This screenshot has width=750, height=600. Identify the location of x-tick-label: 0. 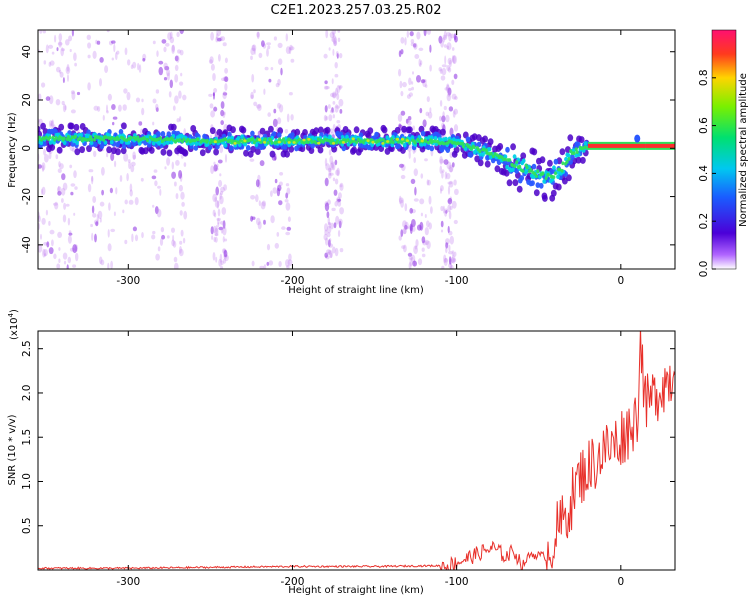
(620, 582).